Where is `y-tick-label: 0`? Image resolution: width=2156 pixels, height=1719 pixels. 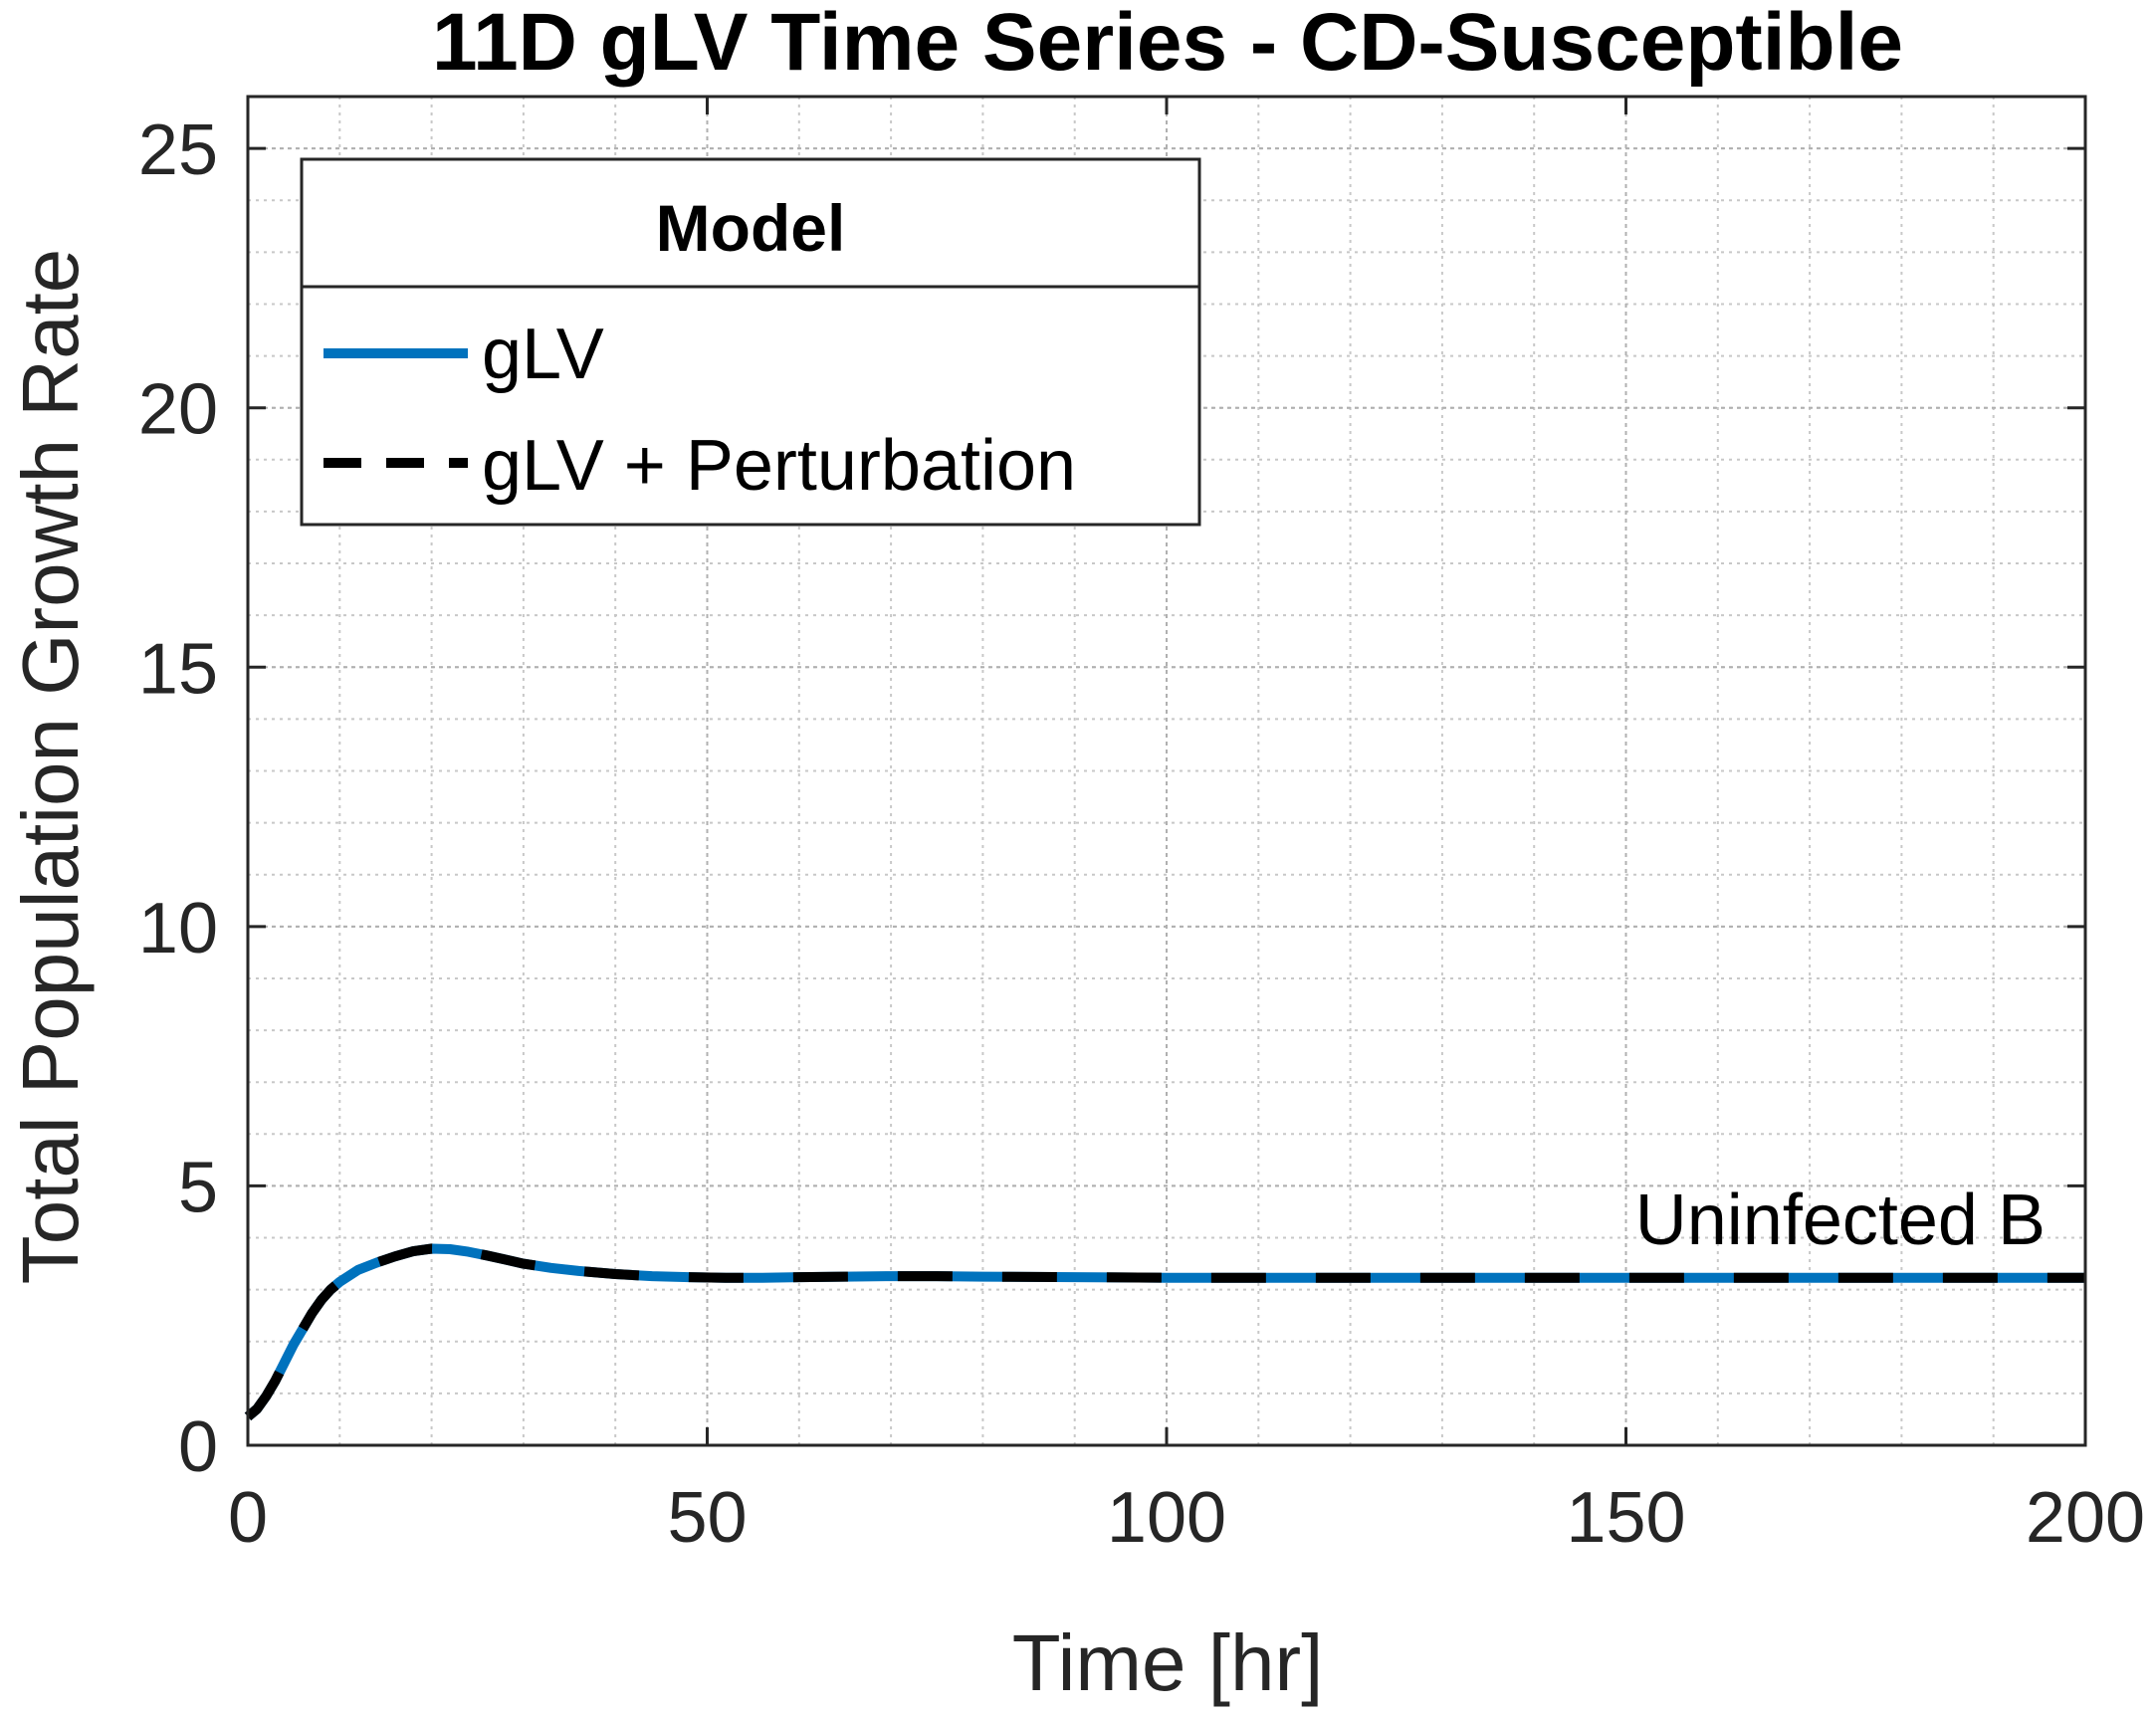
y-tick-label: 0 is located at coordinates (198, 1447).